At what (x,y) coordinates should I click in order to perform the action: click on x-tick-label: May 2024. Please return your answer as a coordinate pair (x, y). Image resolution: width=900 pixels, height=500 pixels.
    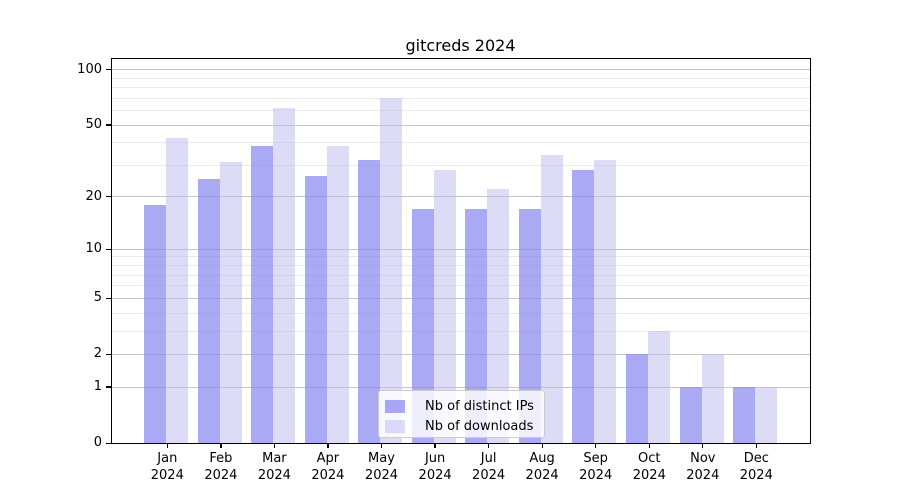
    Looking at the image, I should click on (382, 467).